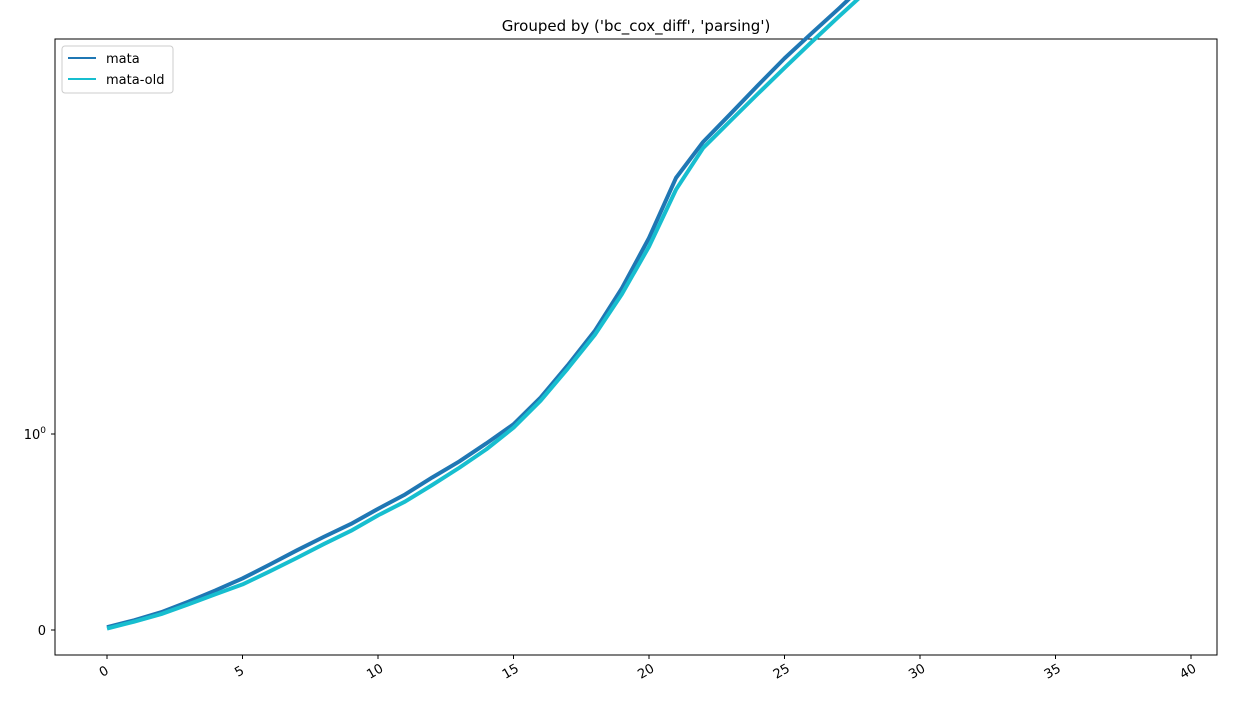  What do you see at coordinates (511, 671) in the screenshot?
I see `x-tick-label: 15` at bounding box center [511, 671].